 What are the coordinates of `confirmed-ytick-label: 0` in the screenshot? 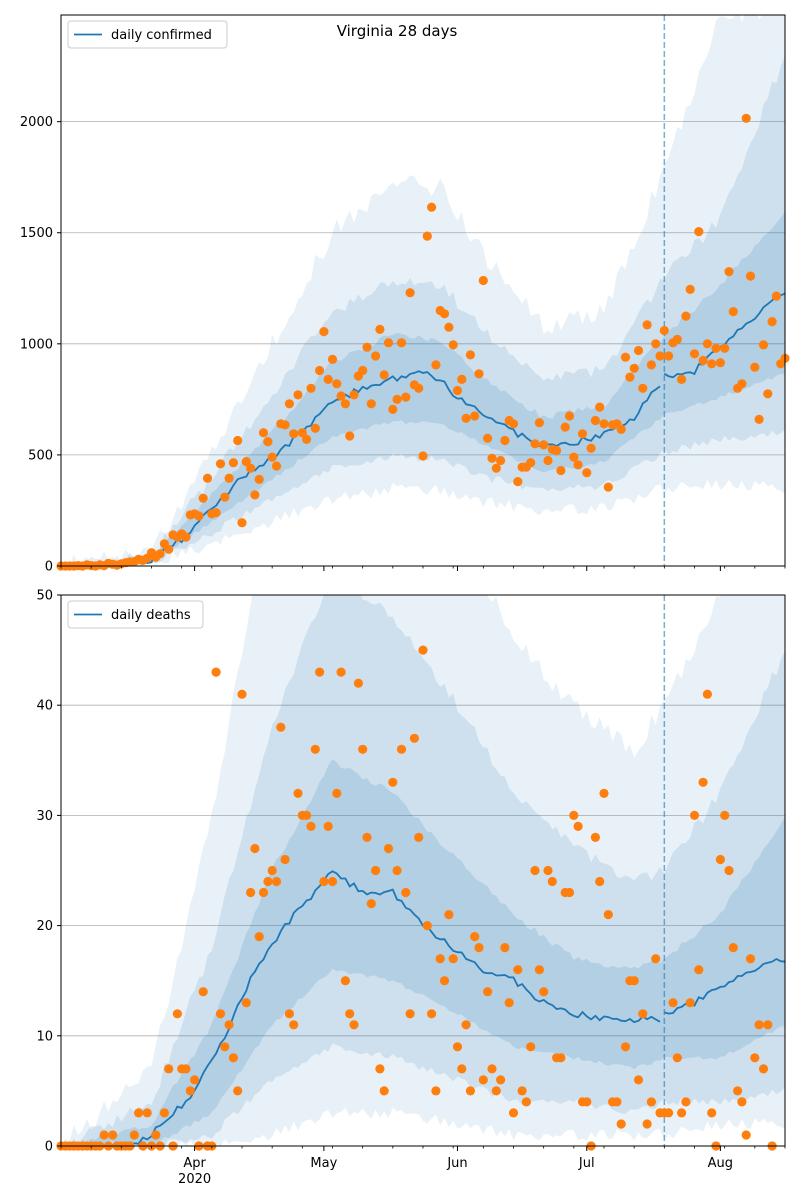 It's located at (49, 567).